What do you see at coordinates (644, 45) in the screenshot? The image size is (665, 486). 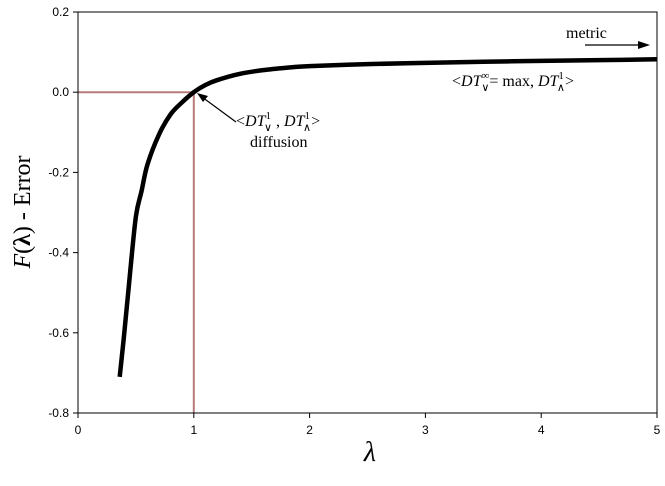 I see `metric-arrow-head` at bounding box center [644, 45].